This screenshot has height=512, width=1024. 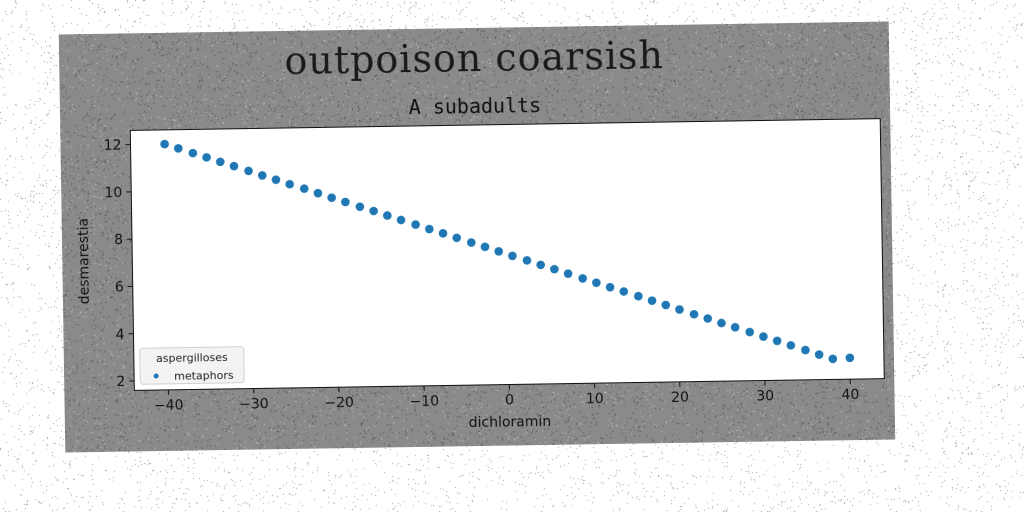 I want to click on legend-label: metaphors, so click(x=204, y=376).